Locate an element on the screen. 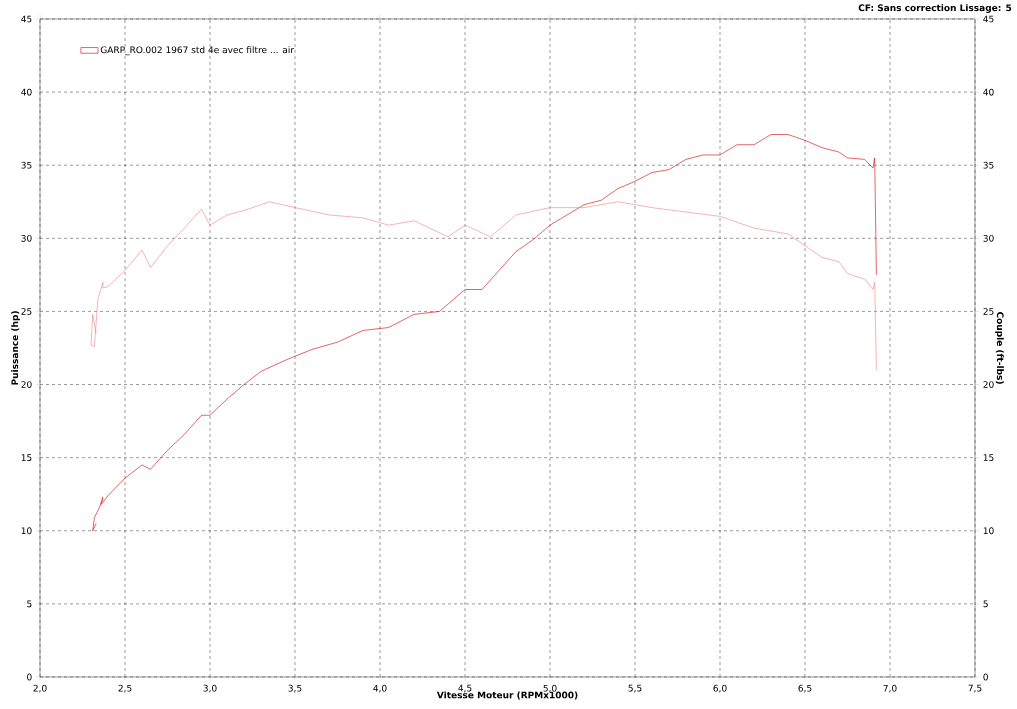 The image size is (1017, 709). x-tick-label: 3,5 is located at coordinates (295, 688).